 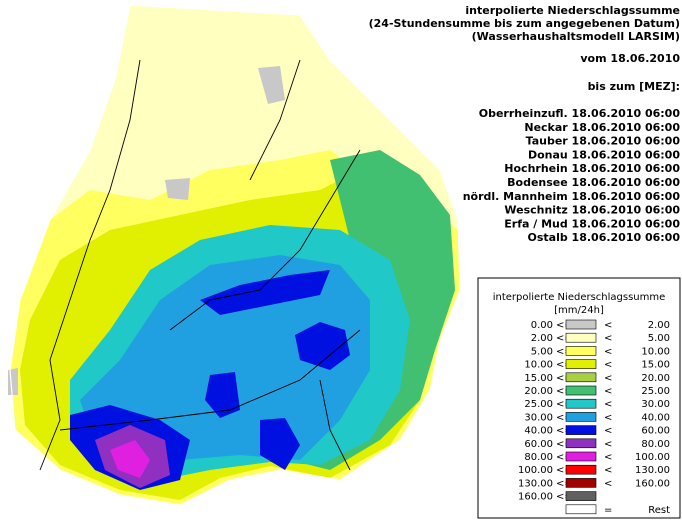 I want to click on legend-high: 130.00, so click(x=652, y=470).